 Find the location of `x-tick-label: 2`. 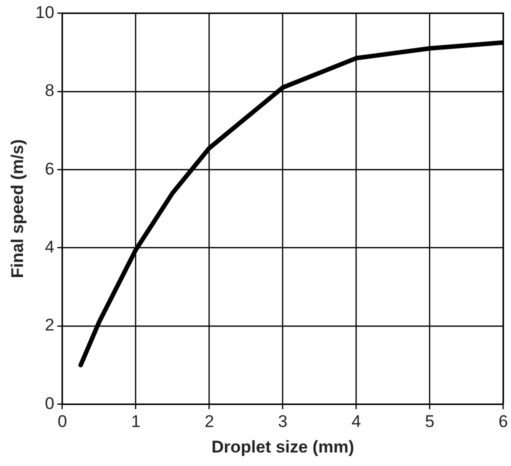

x-tick-label: 2 is located at coordinates (209, 422).